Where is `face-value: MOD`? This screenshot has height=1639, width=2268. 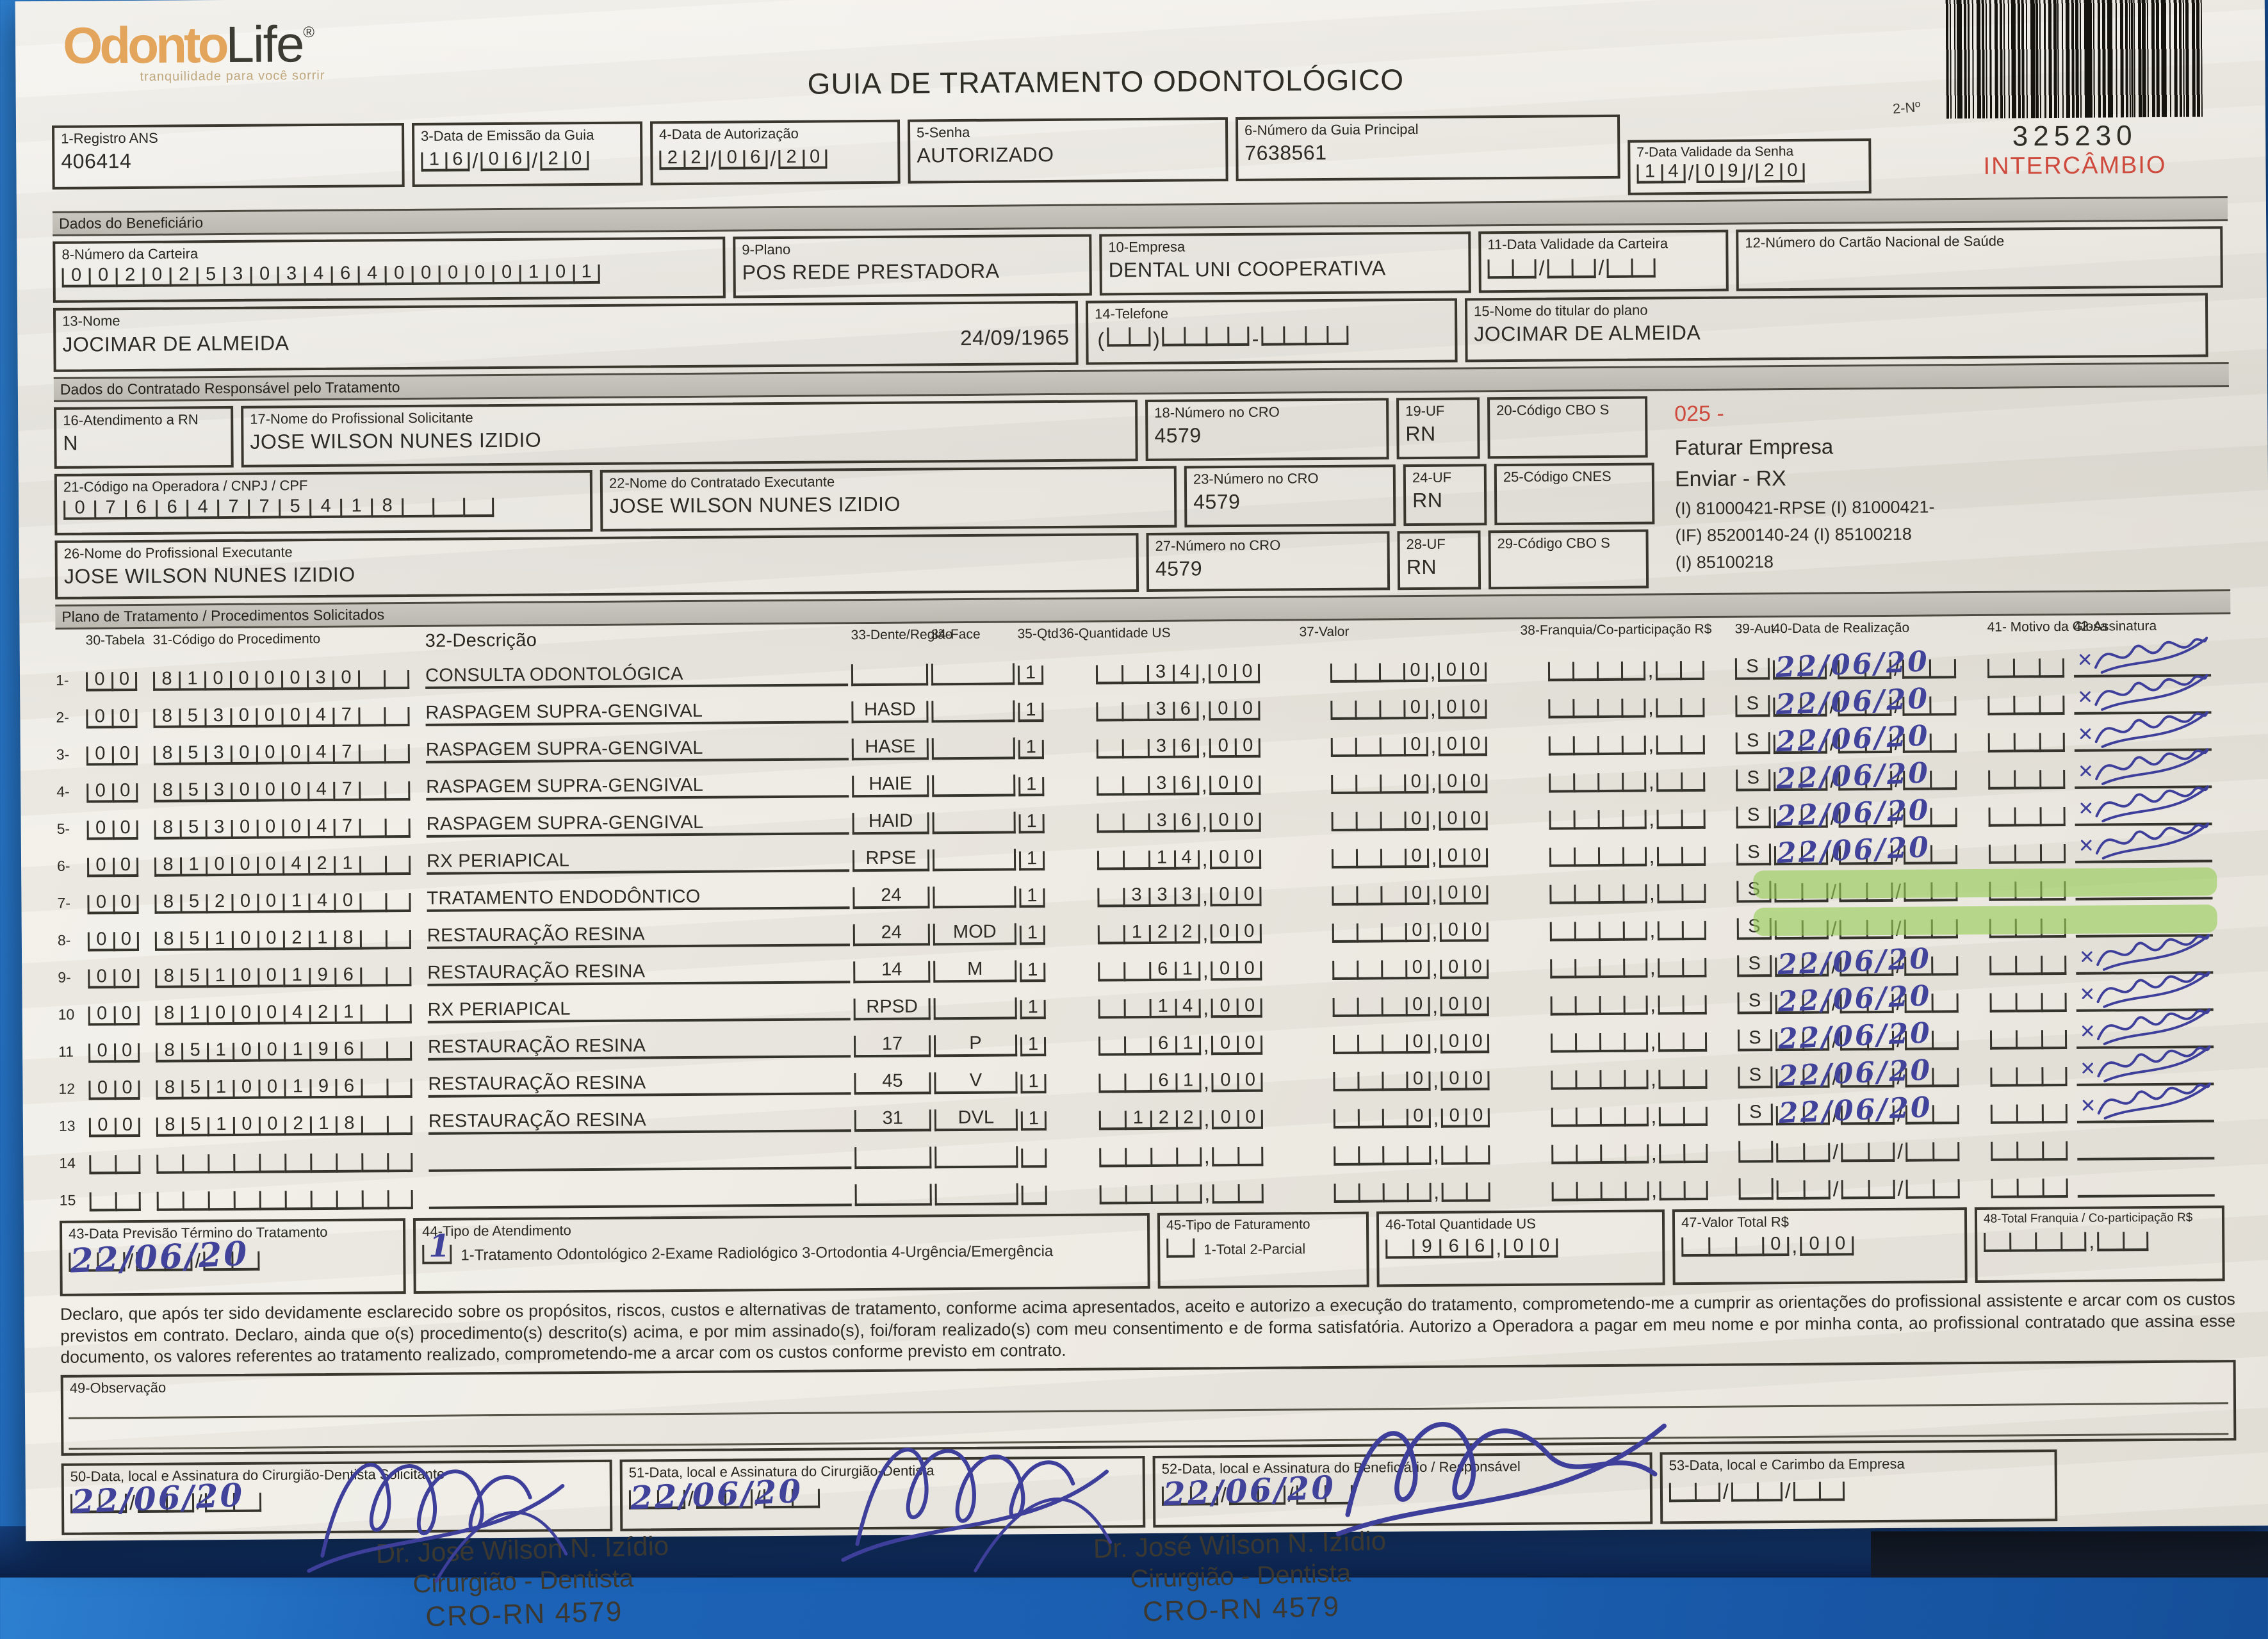
face-value: MOD is located at coordinates (974, 934).